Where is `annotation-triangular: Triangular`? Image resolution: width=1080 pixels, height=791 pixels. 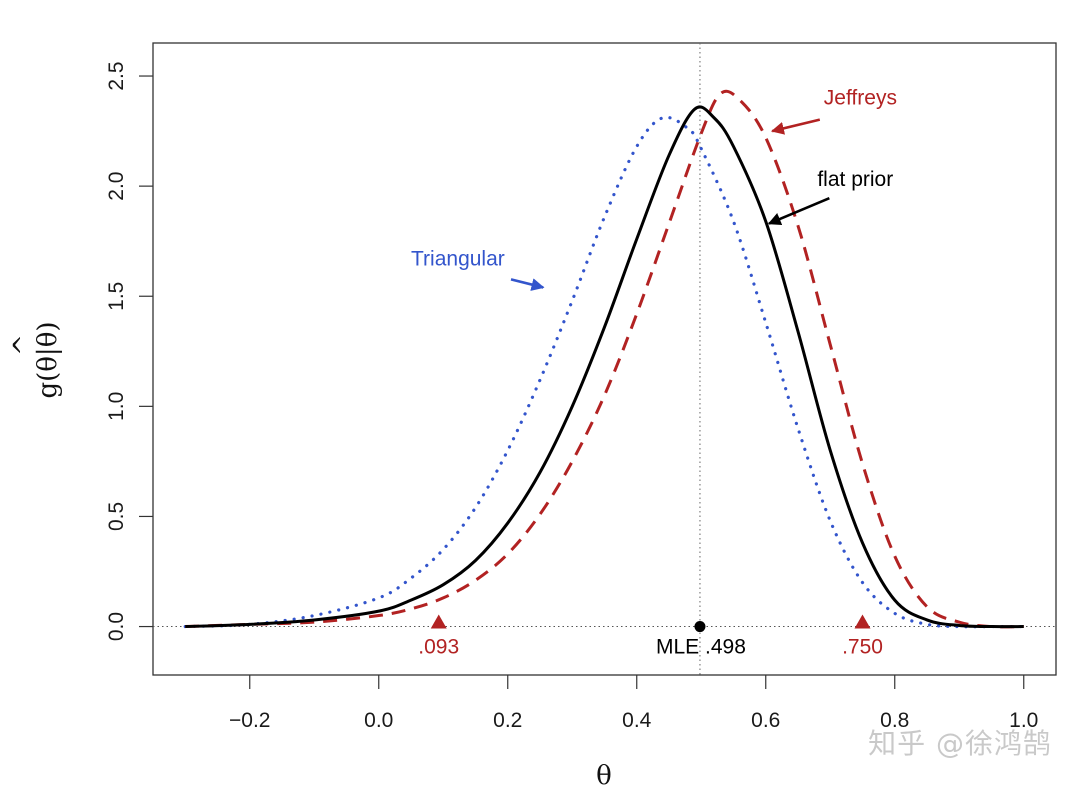 annotation-triangular: Triangular is located at coordinates (458, 258).